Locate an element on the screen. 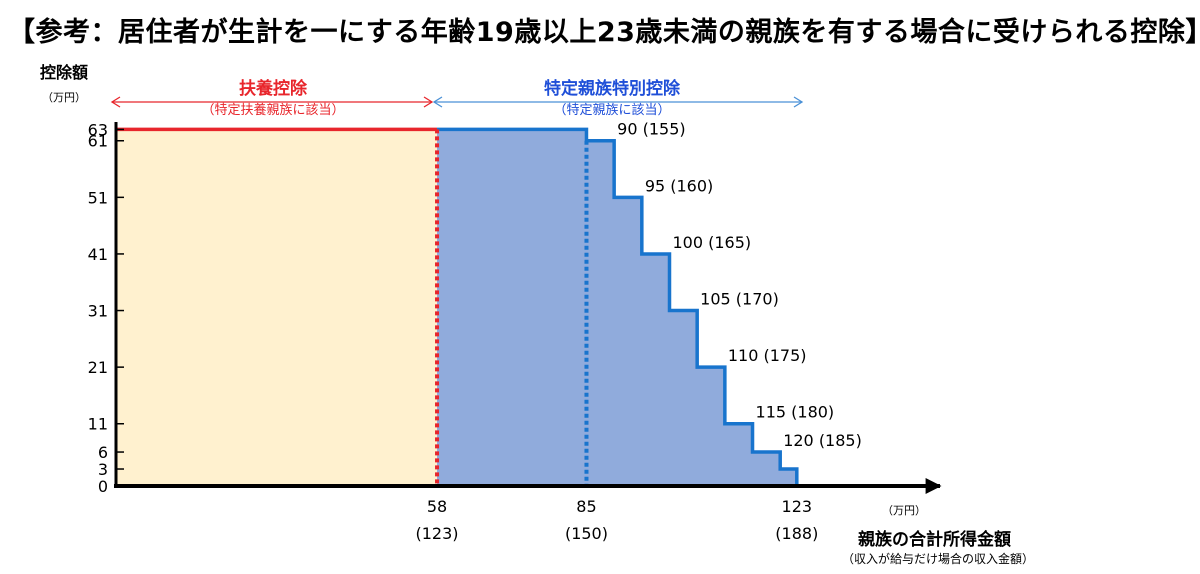 The height and width of the screenshot is (574, 1200). x-axis-label: 親族の合計所得金額 is located at coordinates (934, 539).